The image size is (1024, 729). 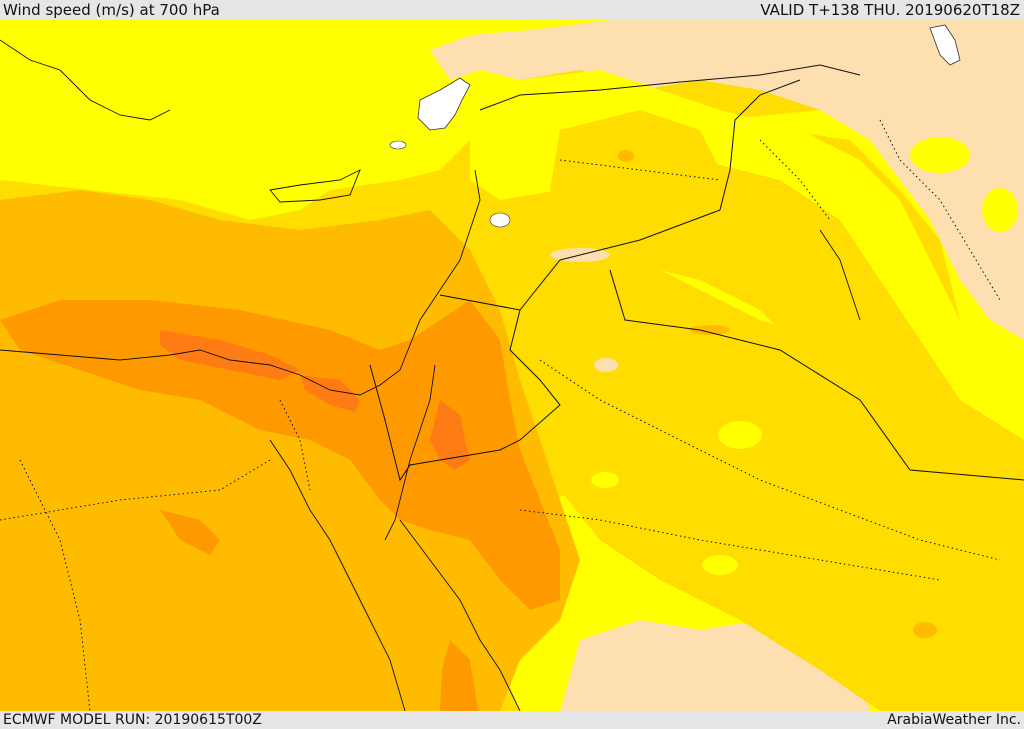 I want to click on field-moderate-ne-island, so click(x=635, y=165).